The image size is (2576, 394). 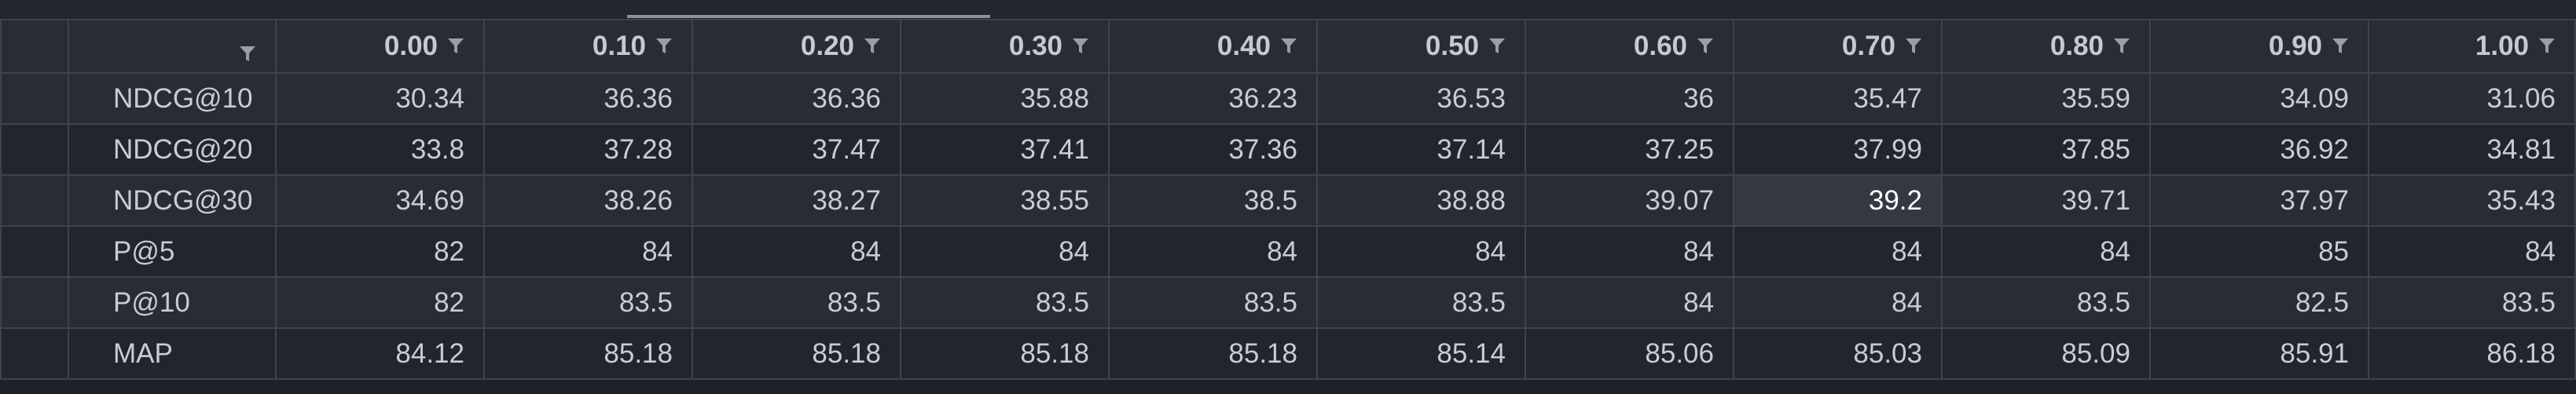 What do you see at coordinates (2046, 98) in the screenshot?
I see `table-cell: 35.59` at bounding box center [2046, 98].